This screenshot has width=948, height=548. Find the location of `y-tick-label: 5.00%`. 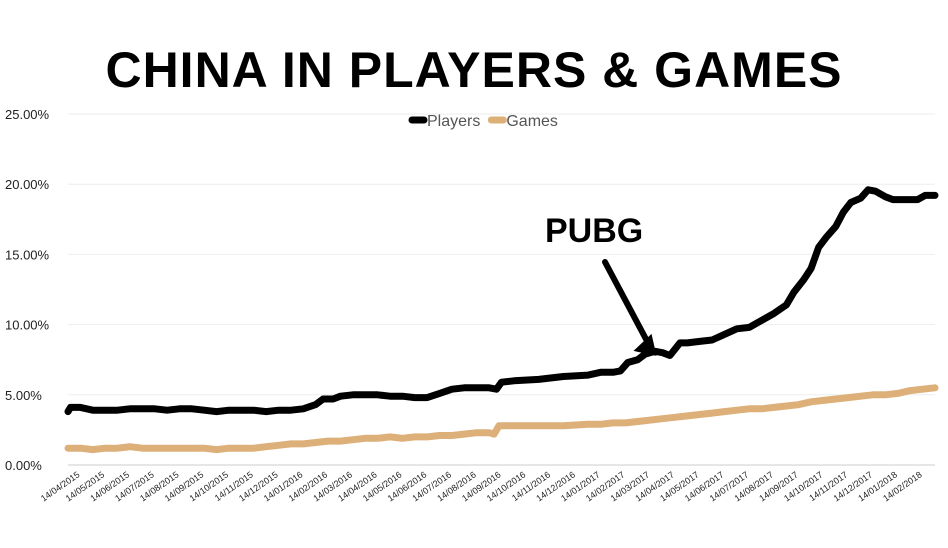

y-tick-label: 5.00% is located at coordinates (23, 395).